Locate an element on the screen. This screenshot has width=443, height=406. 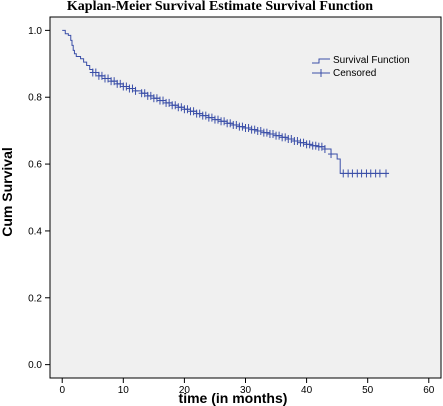
x-tick-label: 0 is located at coordinates (62, 390).